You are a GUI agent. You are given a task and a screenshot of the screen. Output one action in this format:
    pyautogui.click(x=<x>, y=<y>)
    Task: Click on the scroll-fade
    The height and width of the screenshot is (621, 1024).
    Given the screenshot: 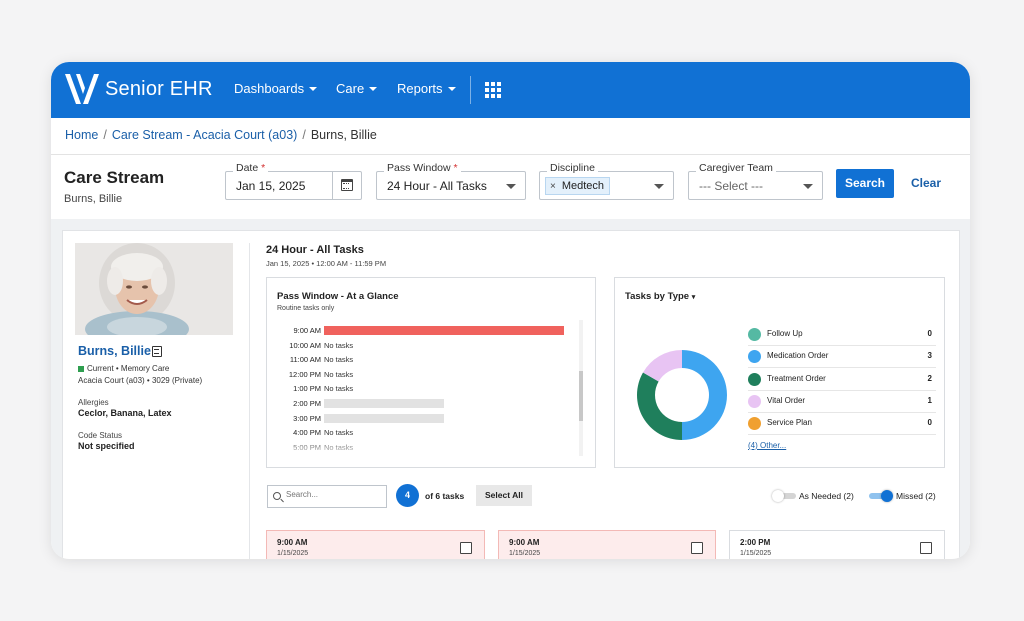 What is the action you would take?
    pyautogui.click(x=423, y=447)
    